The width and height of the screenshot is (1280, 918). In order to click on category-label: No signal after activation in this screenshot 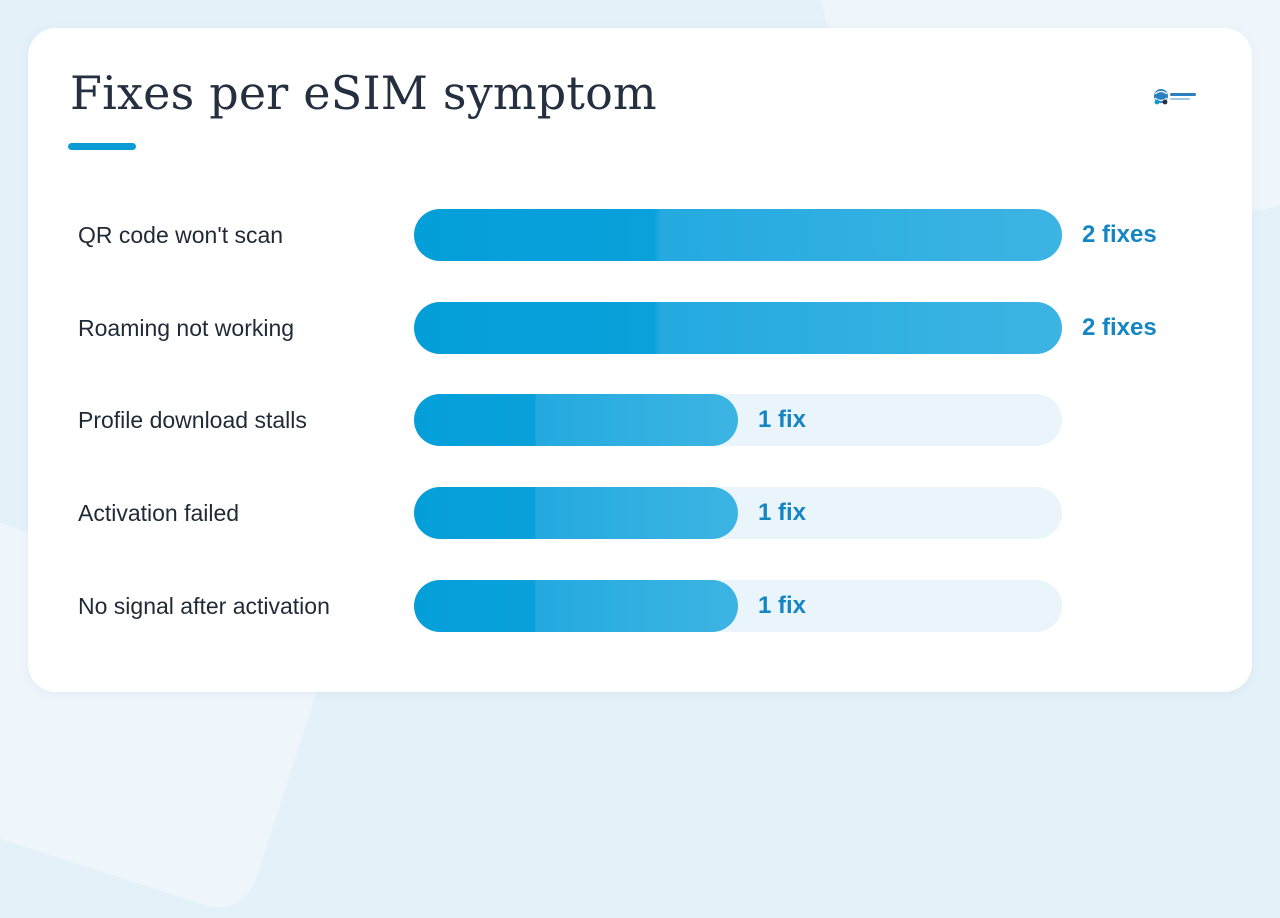, I will do `click(204, 605)`.